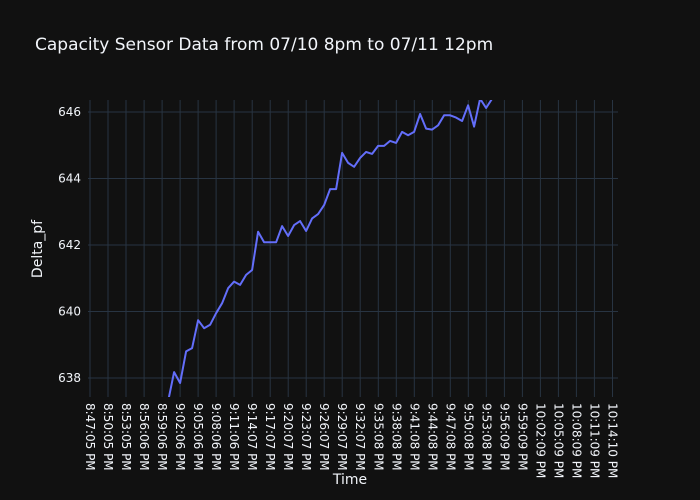 The width and height of the screenshot is (700, 500). What do you see at coordinates (252, 437) in the screenshot?
I see `x-tick-label: 9:14:07 PM` at bounding box center [252, 437].